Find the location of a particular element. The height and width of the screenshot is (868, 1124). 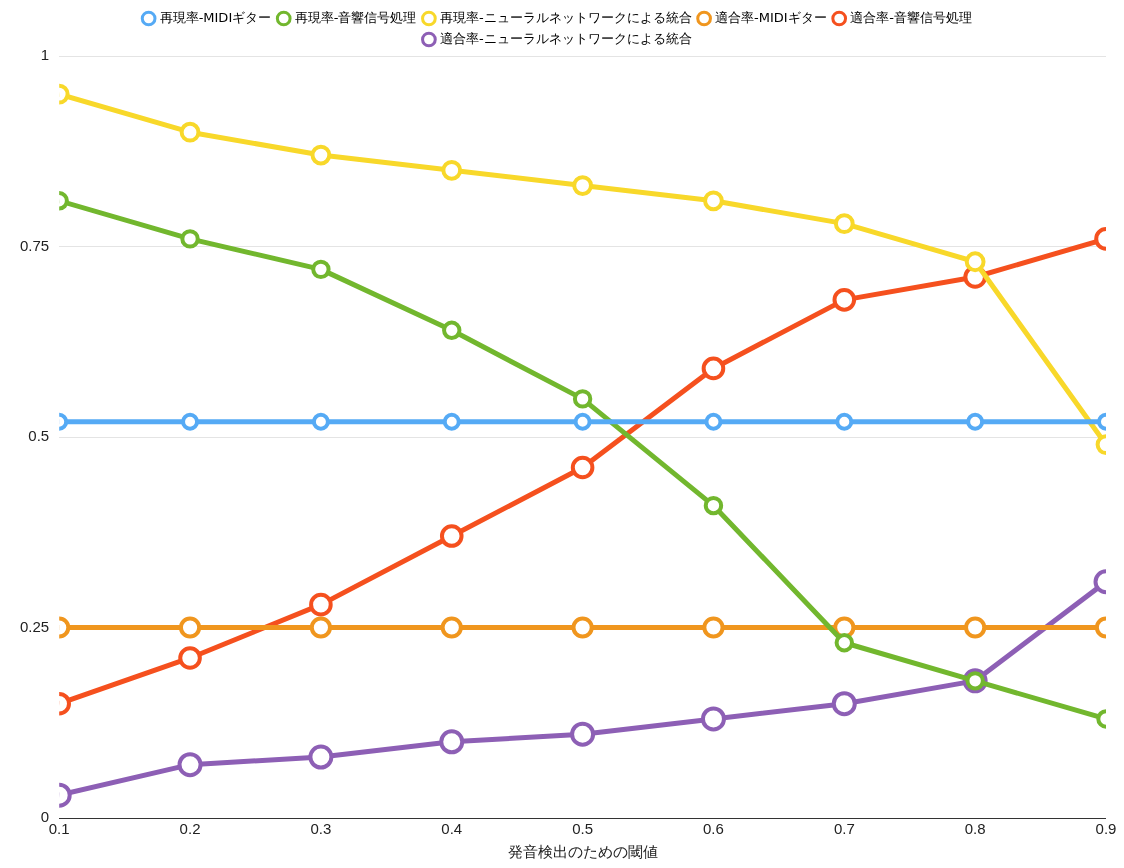

x-tick-label: 0.7 is located at coordinates (844, 829).